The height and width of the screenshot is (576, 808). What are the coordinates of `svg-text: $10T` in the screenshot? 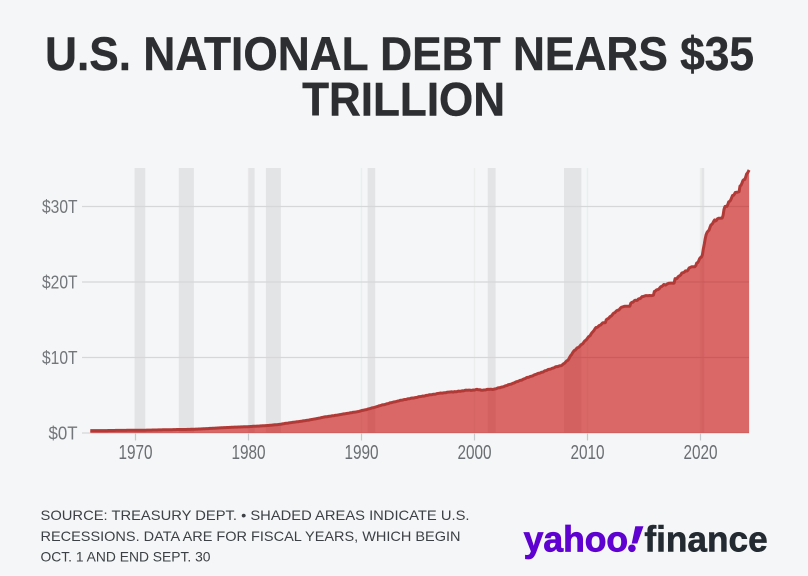 It's located at (60, 358).